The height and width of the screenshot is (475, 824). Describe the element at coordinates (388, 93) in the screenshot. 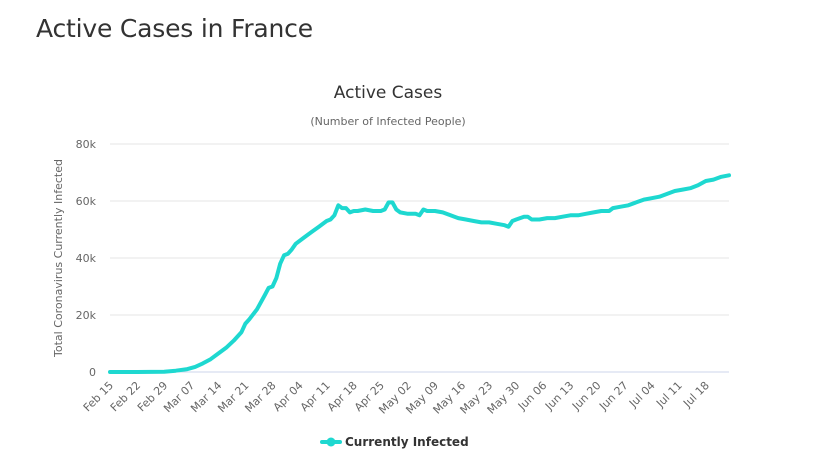

I see `chart-title: Active Cases` at that location.